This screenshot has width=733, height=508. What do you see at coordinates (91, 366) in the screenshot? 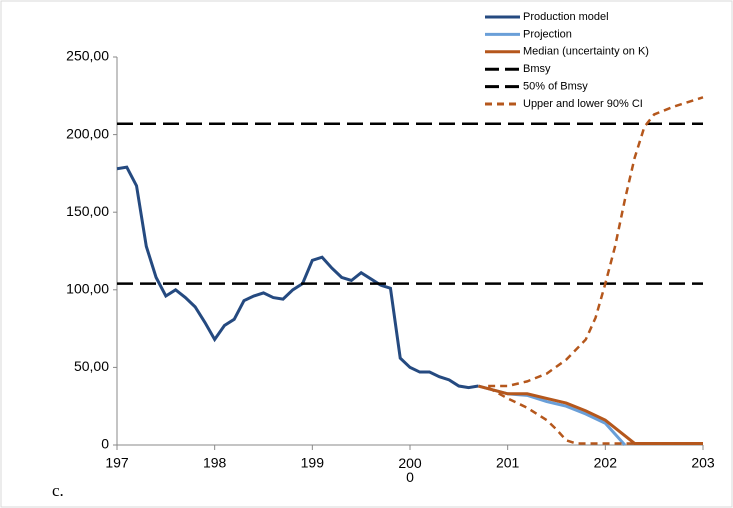
I see `y-tick-label: 50,00` at bounding box center [91, 366].